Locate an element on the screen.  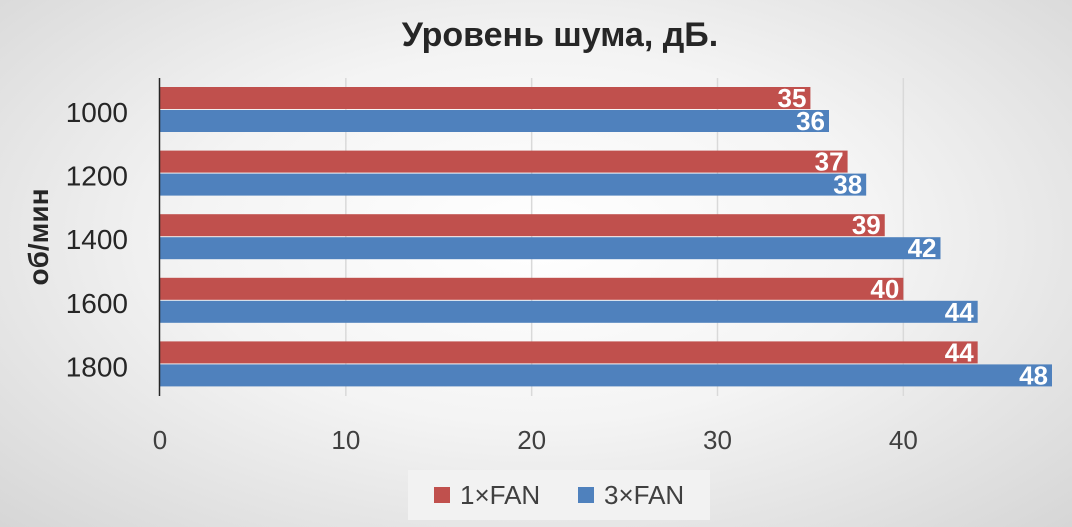
y-axis-label: об/мин is located at coordinates (38, 236).